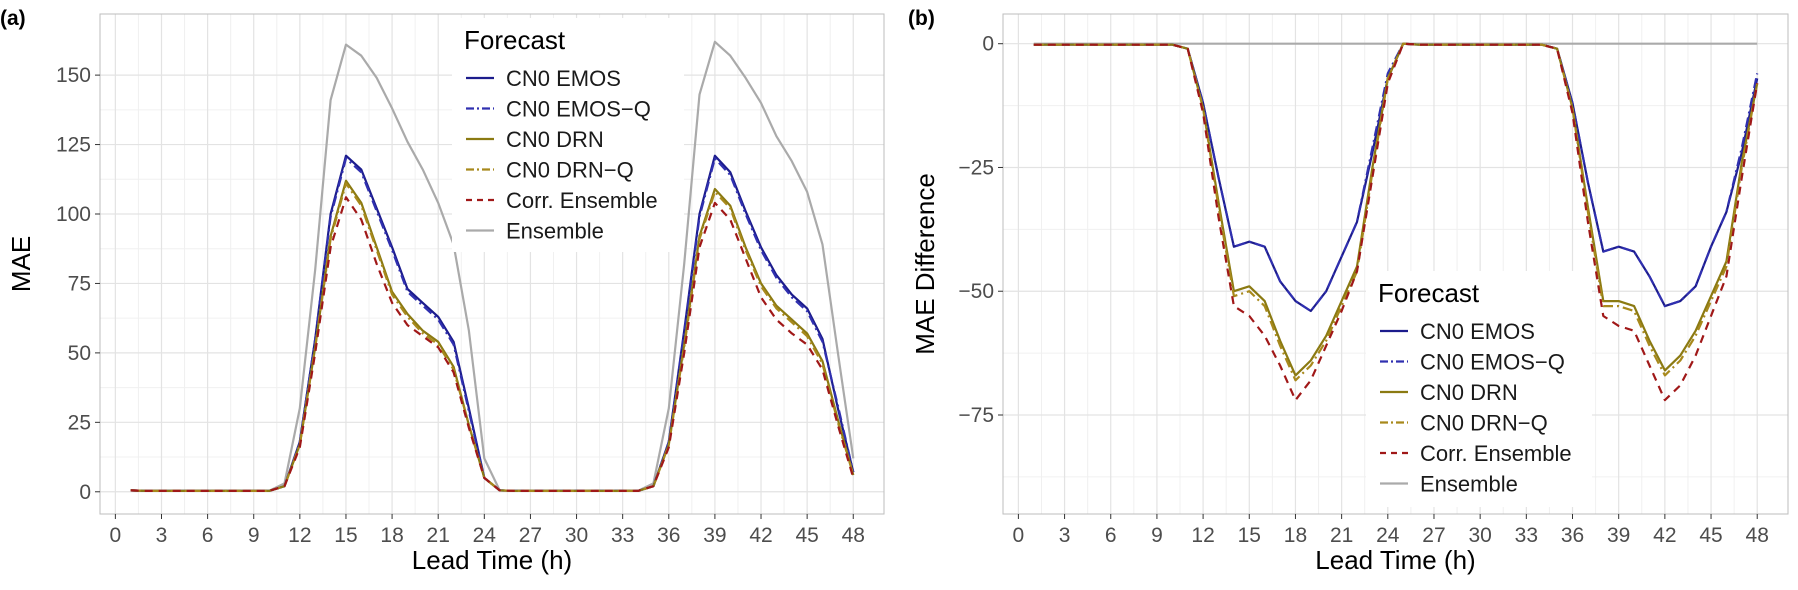 This screenshot has height=590, width=1798. What do you see at coordinates (73, 75) in the screenshot?
I see `y-tick-label: 150` at bounding box center [73, 75].